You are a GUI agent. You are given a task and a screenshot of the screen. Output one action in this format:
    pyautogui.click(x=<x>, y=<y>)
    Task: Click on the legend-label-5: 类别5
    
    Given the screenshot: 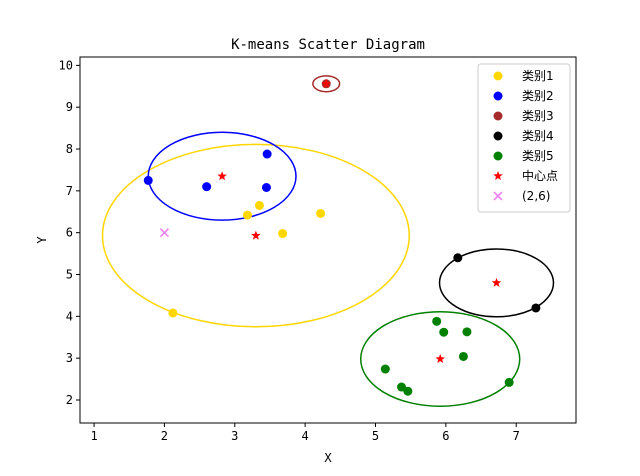 What is the action you would take?
    pyautogui.click(x=538, y=156)
    